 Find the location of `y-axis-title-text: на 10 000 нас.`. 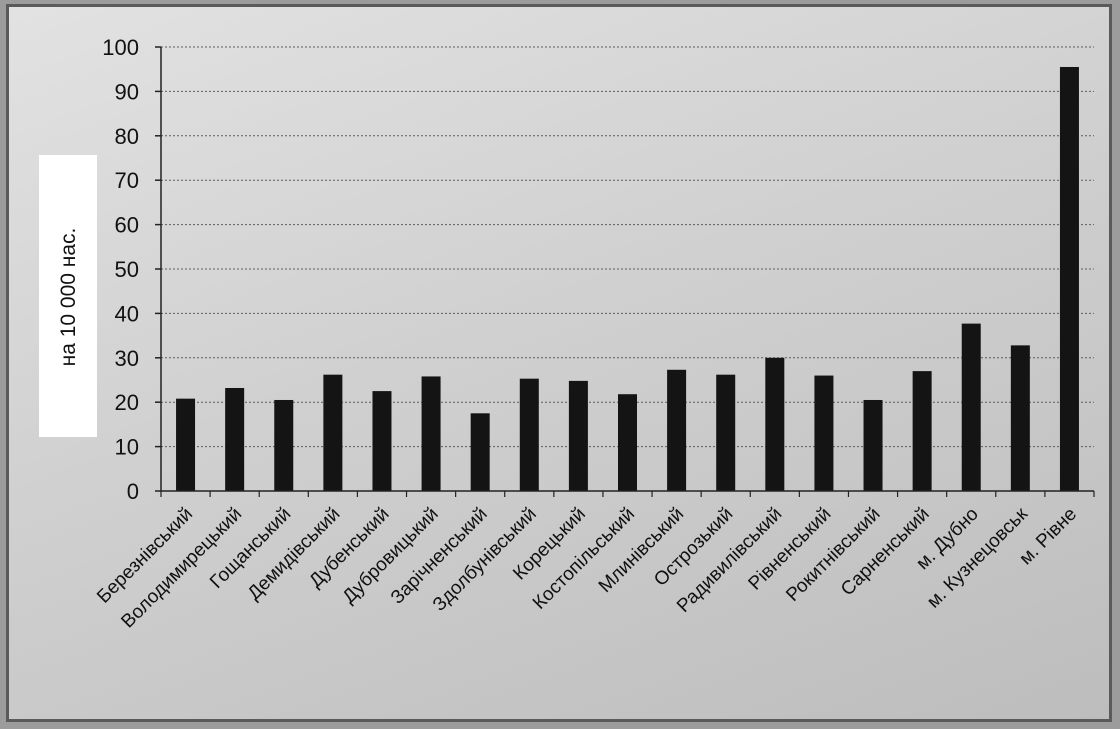

y-axis-title-text: на 10 000 нас. is located at coordinates (68, 297).